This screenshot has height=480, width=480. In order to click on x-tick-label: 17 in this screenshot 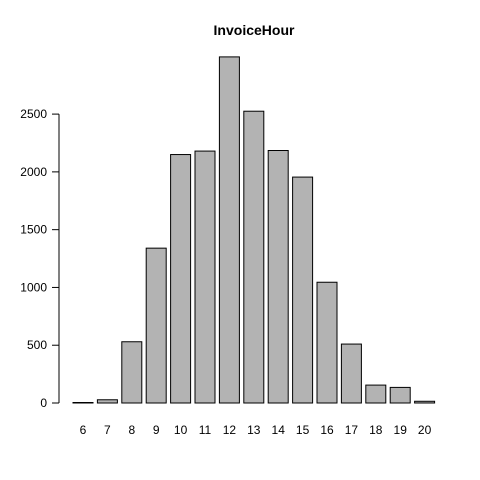, I will do `click(352, 430)`.